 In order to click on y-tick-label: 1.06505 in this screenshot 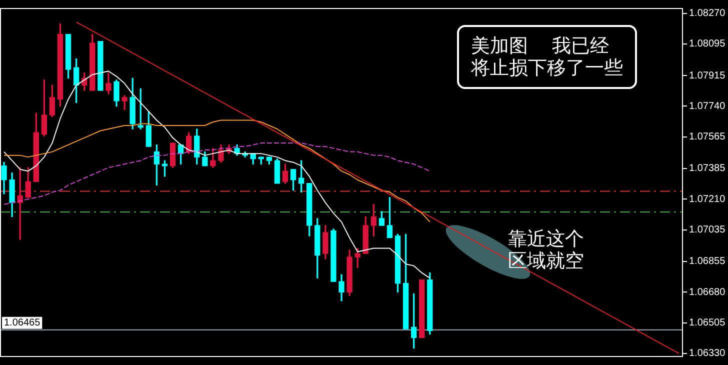, I will do `click(707, 323)`.